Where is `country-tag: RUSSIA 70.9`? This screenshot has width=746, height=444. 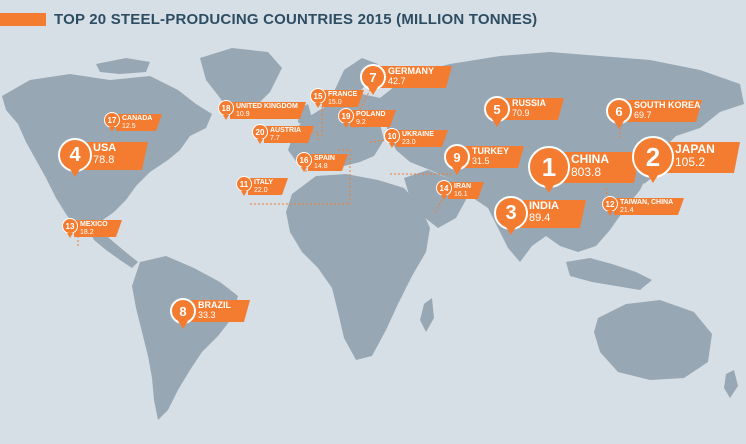 country-tag: RUSSIA 70.9 is located at coordinates (534, 109).